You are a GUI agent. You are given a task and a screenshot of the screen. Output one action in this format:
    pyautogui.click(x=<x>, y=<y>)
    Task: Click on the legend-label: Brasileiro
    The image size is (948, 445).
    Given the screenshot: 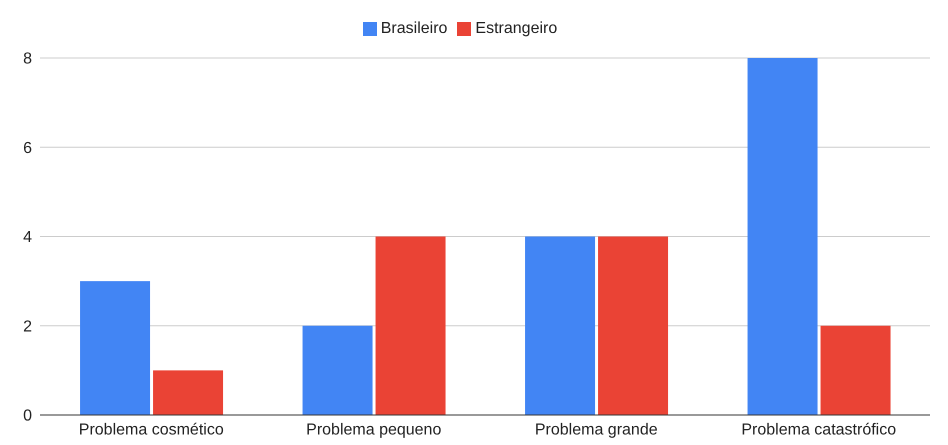 What is the action you would take?
    pyautogui.click(x=414, y=28)
    